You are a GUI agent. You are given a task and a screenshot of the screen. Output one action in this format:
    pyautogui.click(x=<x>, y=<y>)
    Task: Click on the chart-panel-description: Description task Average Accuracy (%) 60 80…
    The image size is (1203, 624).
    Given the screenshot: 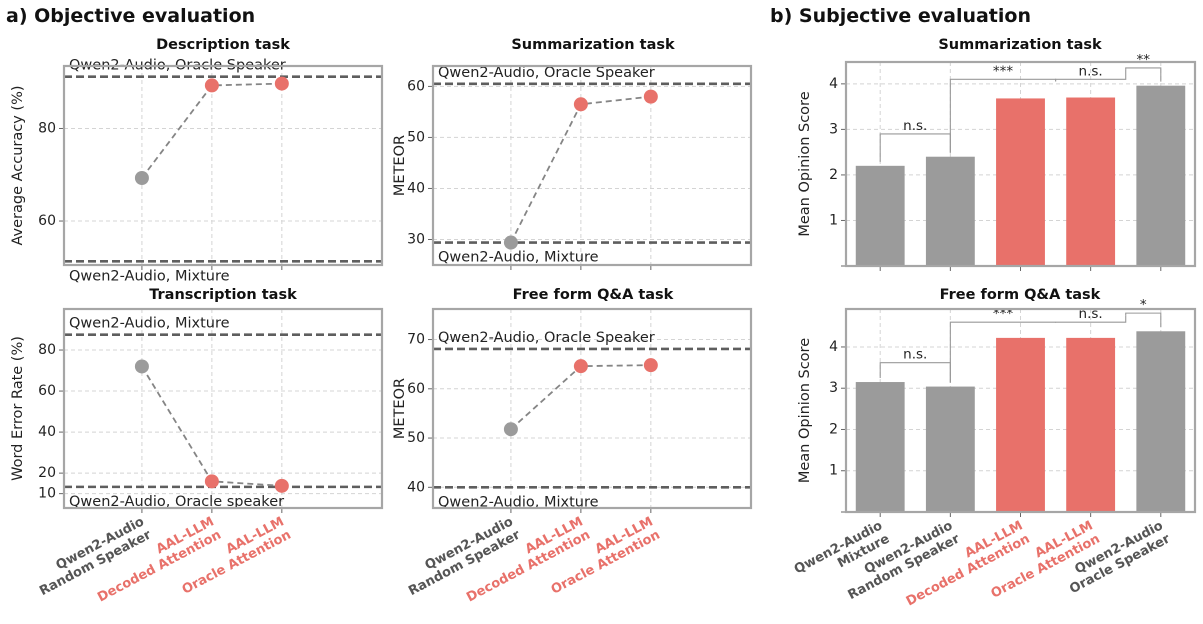 What is the action you would take?
    pyautogui.click(x=197, y=160)
    